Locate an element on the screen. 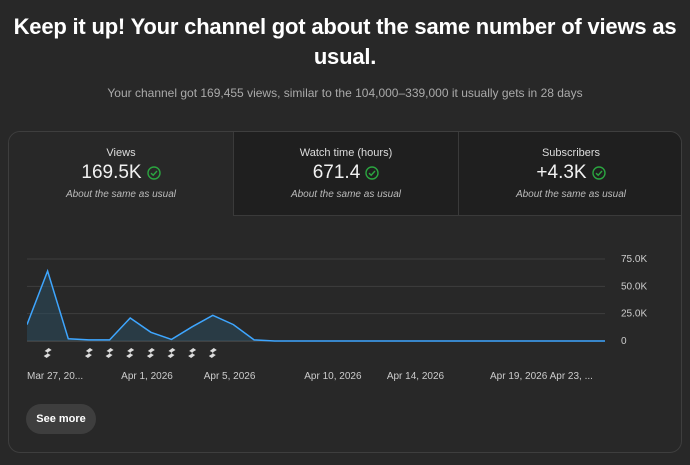 The height and width of the screenshot is (465, 690). y-tick-label: 75.0K is located at coordinates (634, 259).